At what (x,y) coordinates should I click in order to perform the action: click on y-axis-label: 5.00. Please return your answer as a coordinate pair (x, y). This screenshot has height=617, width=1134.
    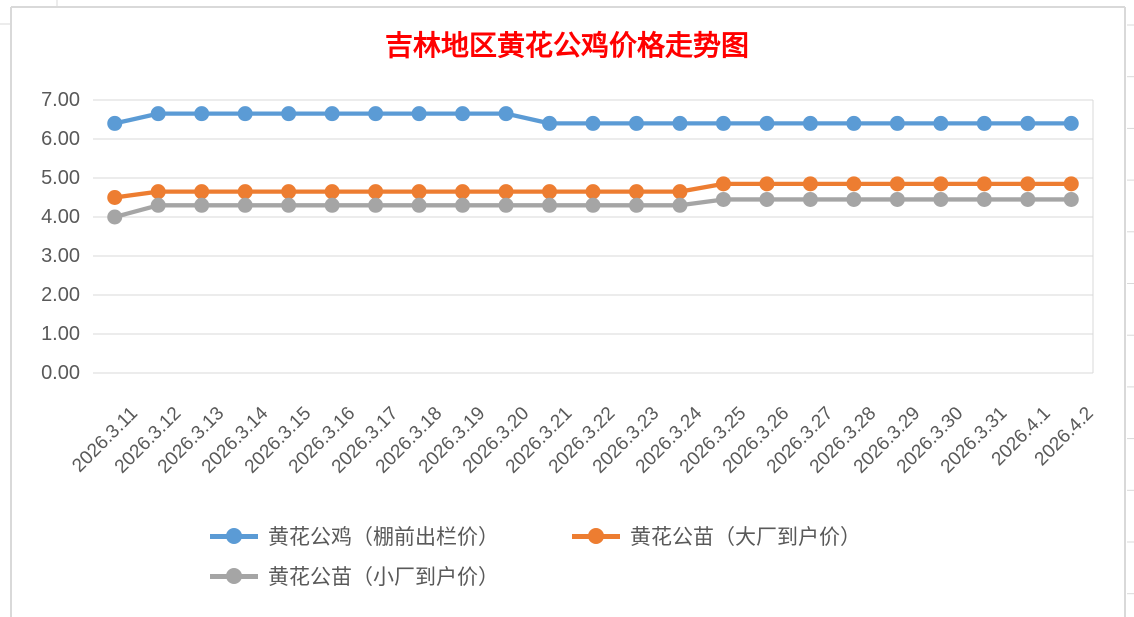
    Looking at the image, I should click on (60, 178).